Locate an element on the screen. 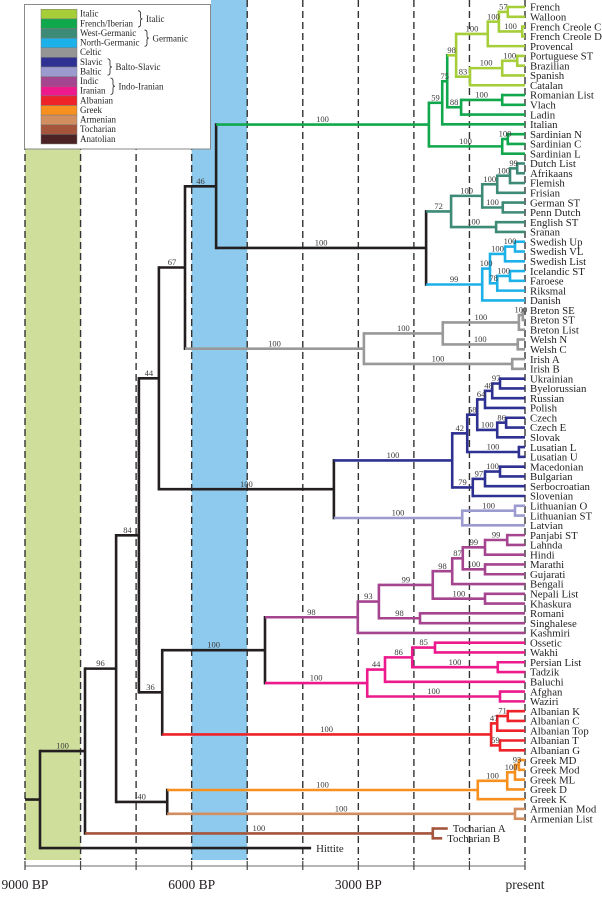 This screenshot has height=897, width=602. leaf-label: Spanish is located at coordinates (547, 76).